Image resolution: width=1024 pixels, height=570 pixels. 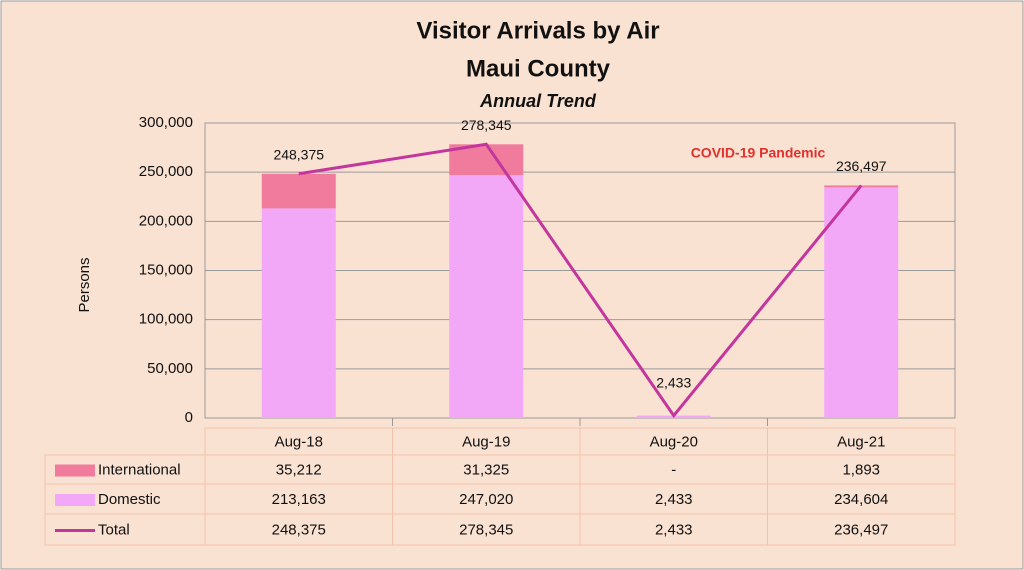 I want to click on table-value: 248,375, so click(x=299, y=529).